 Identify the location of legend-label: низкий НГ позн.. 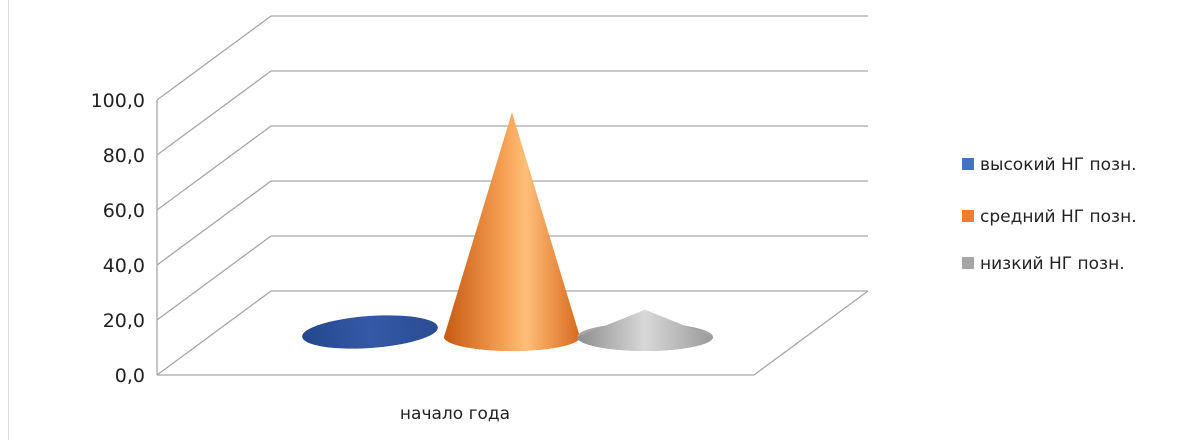
(1052, 264).